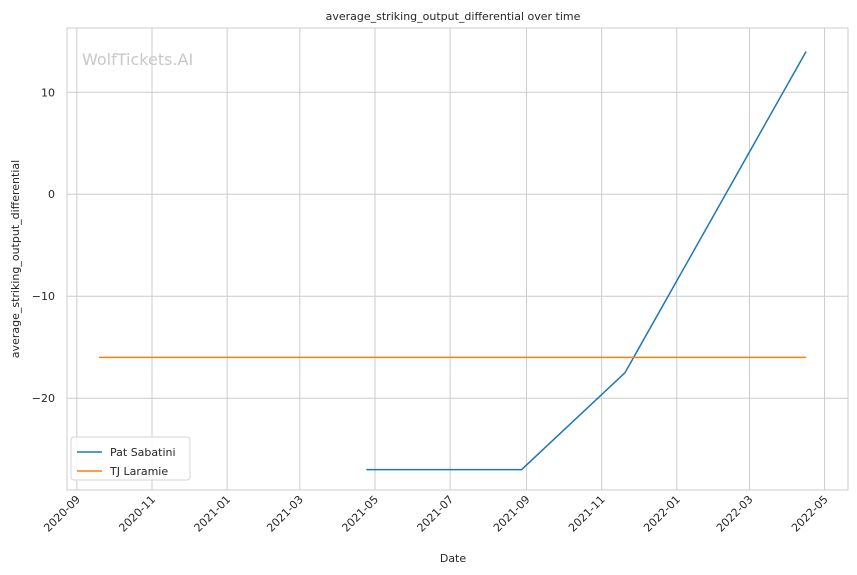 This screenshot has height=575, width=857. Describe the element at coordinates (51, 194) in the screenshot. I see `y-tick-label: 0` at that location.